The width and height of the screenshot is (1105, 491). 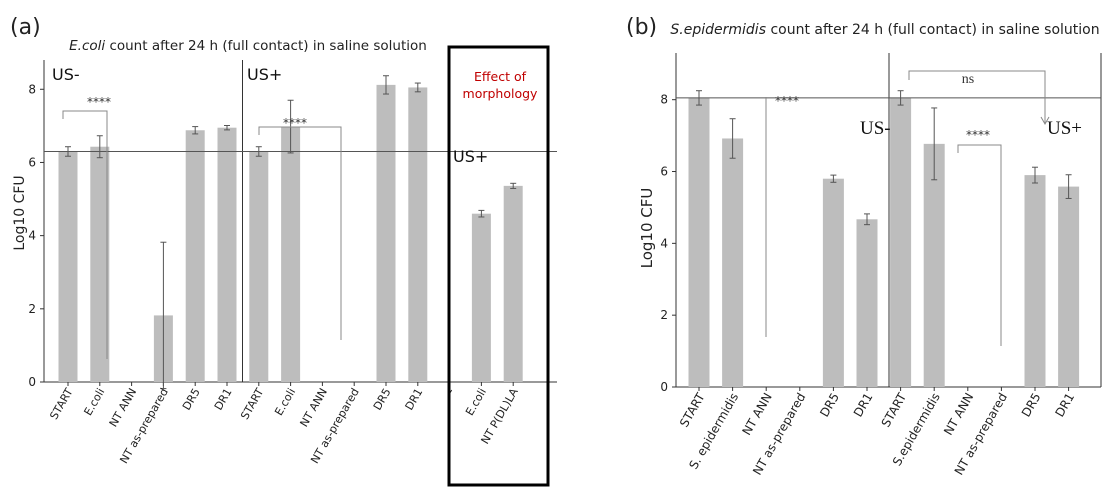 What do you see at coordinates (647, 228) in the screenshot?
I see `panel-b-ylabel: Log10 CFU` at bounding box center [647, 228].